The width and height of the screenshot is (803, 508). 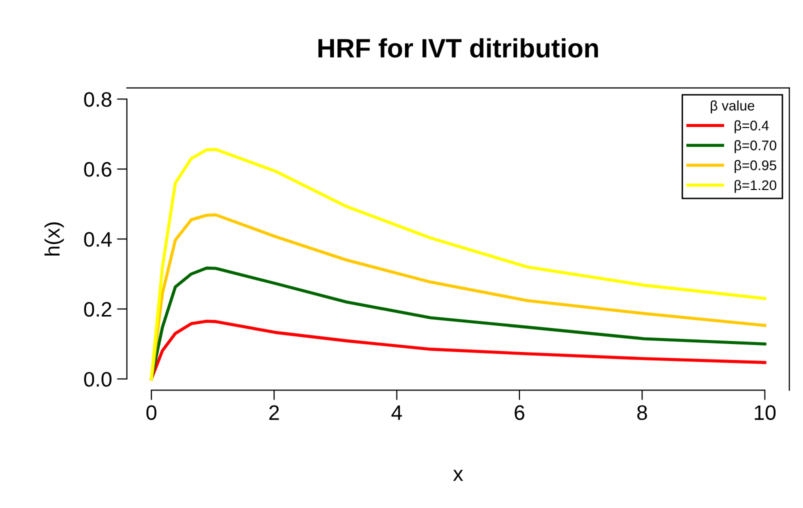 I want to click on chart-title: HRF for IVT ditribution, so click(x=458, y=48).